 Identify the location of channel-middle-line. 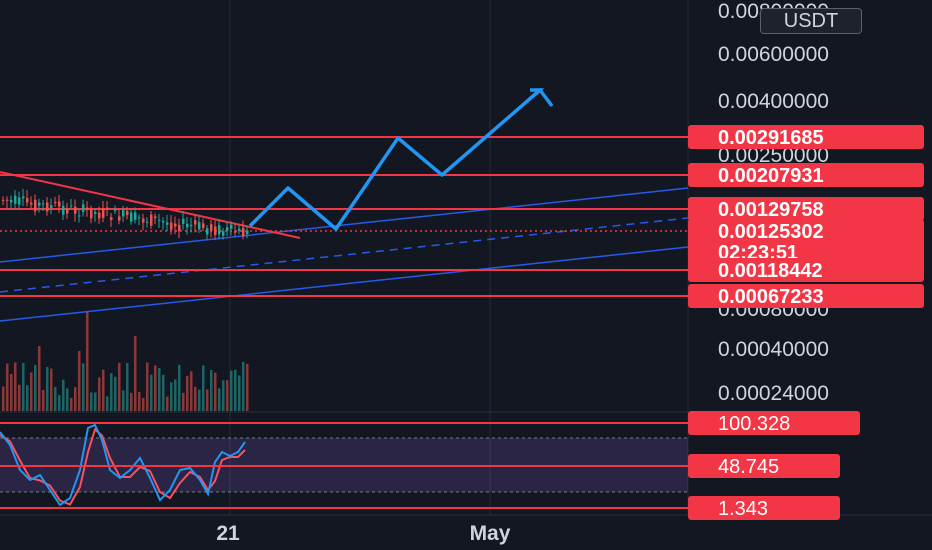
(344, 255).